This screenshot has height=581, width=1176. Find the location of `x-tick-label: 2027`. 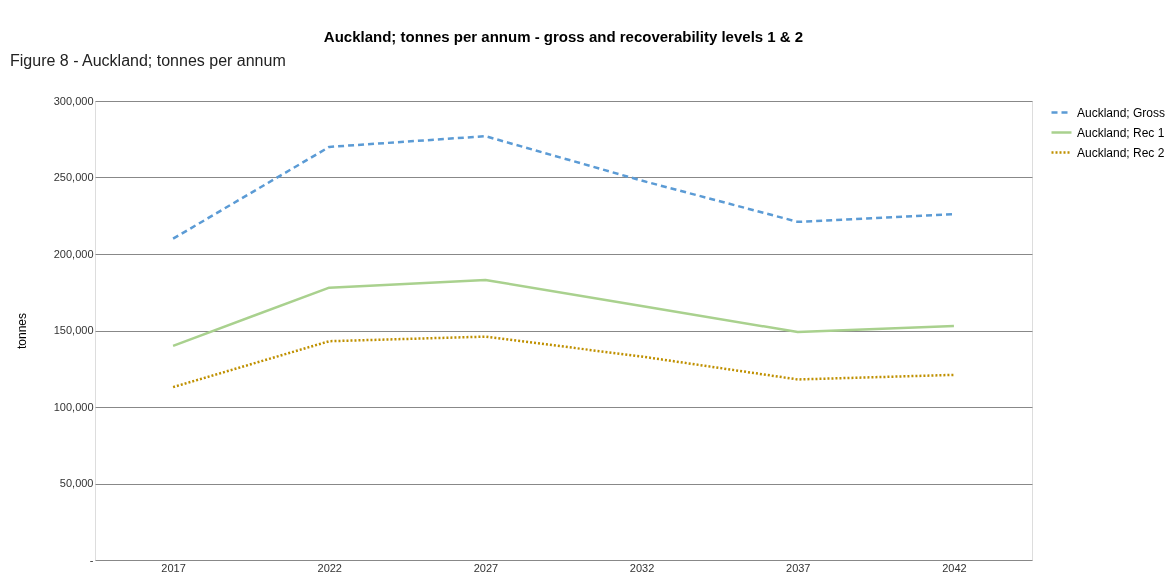

x-tick-label: 2027 is located at coordinates (486, 567).